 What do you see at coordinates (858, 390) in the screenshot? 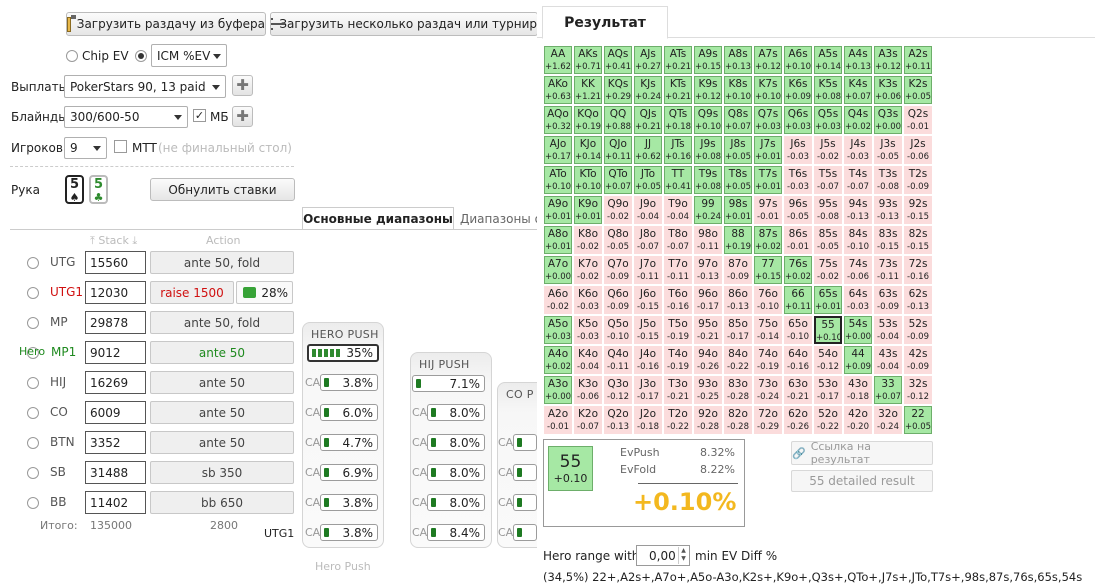
I see `hand-cell: 43o -0.18` at bounding box center [858, 390].